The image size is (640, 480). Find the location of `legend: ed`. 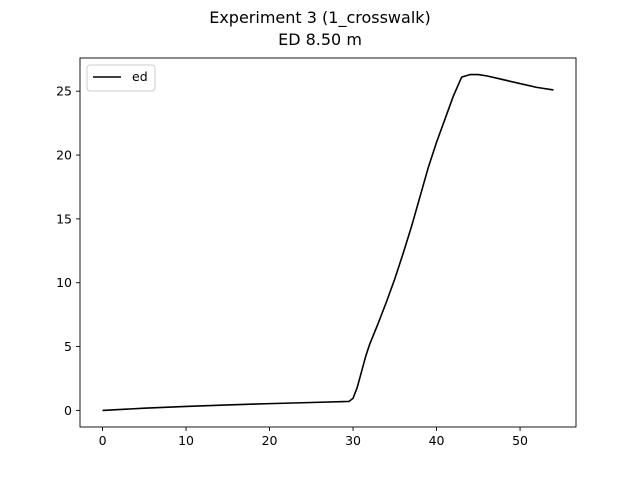

legend: ed is located at coordinates (121, 78).